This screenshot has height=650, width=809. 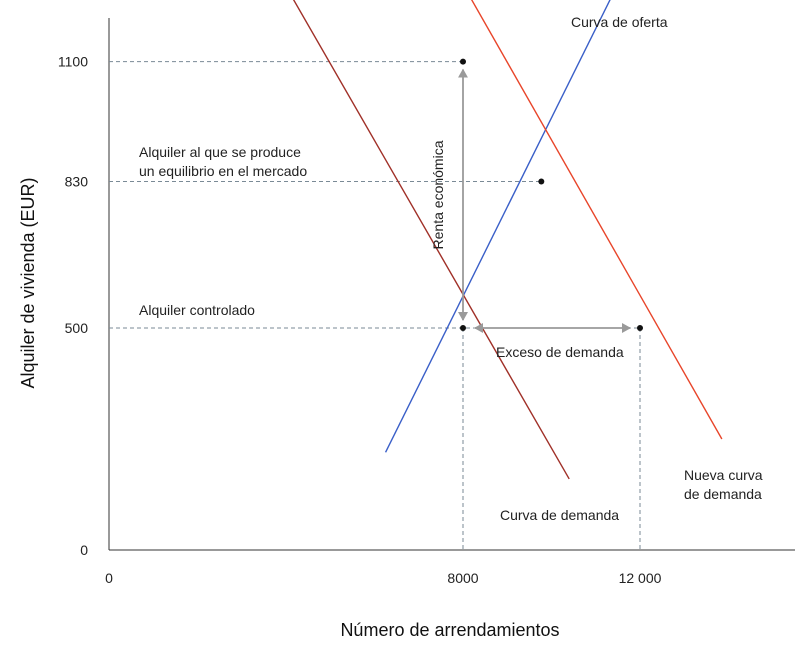 I want to click on economic-rent-label: Renta económica, so click(x=438, y=194).